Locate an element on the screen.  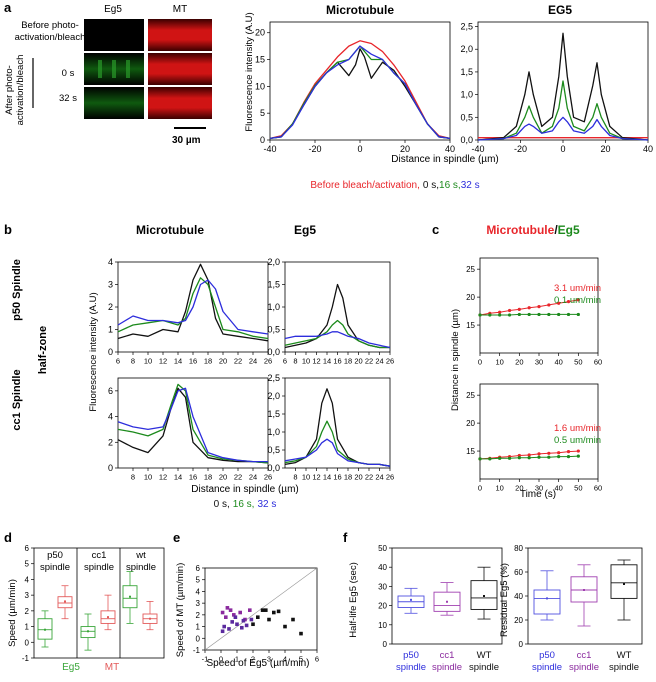
chart-b-eg5-title: Eg5 is located at coordinates (305, 230).